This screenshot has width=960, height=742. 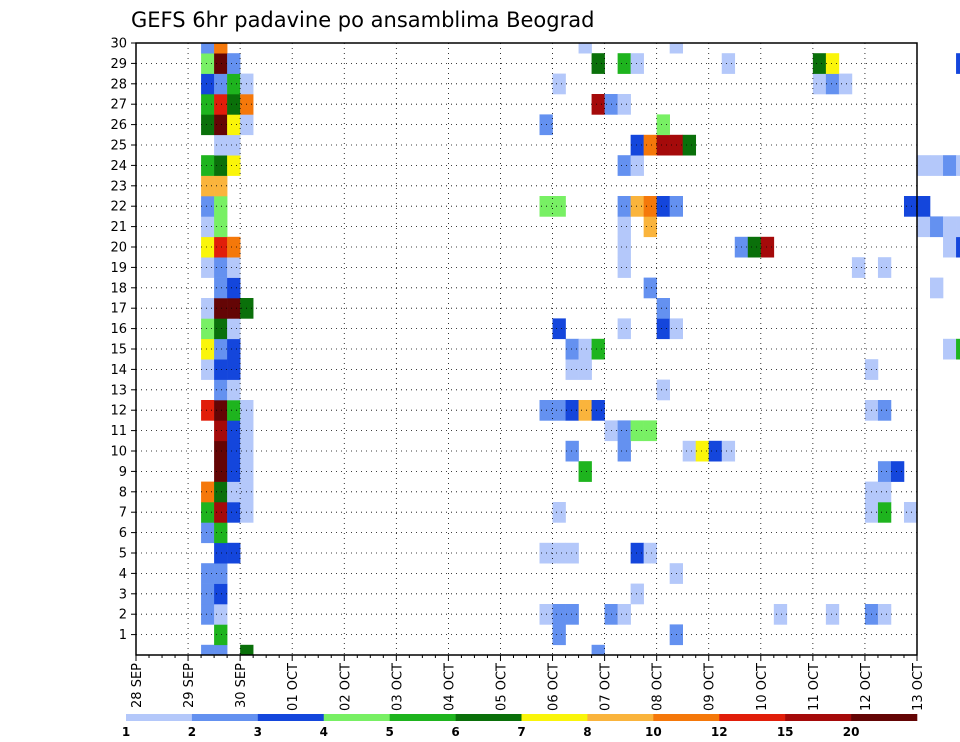 I want to click on x-tick-label: 12 OCT, so click(x=866, y=687).